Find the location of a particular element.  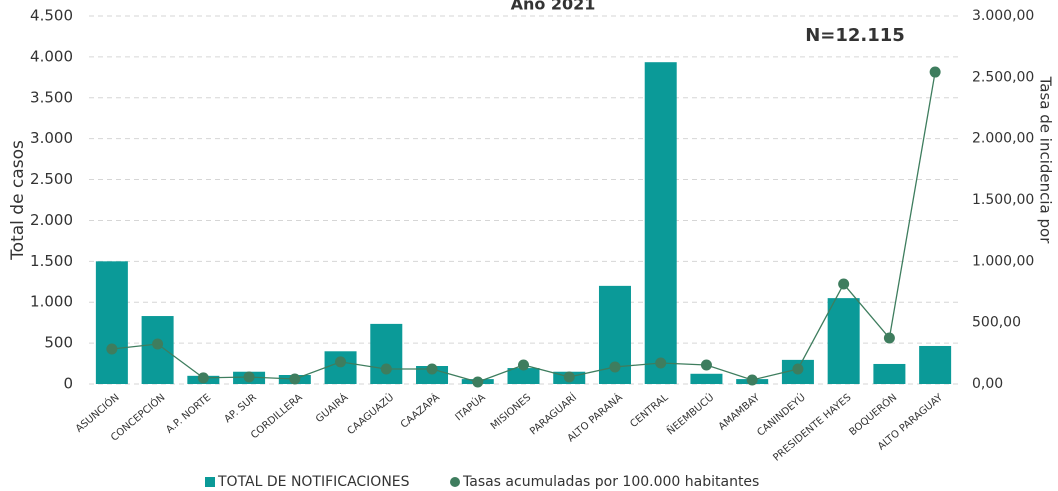

y2-tick-label: 2.500,00 is located at coordinates (1003, 77).